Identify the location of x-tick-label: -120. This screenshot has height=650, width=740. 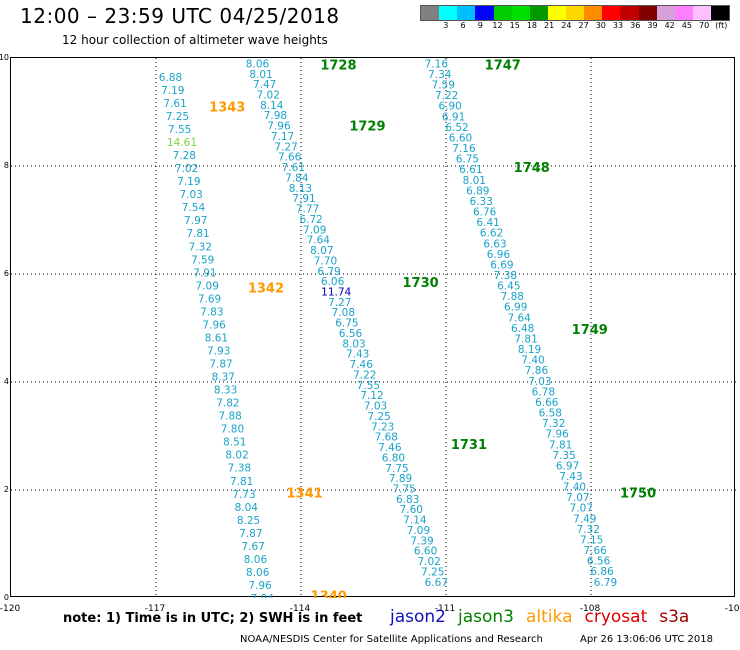
(10, 609).